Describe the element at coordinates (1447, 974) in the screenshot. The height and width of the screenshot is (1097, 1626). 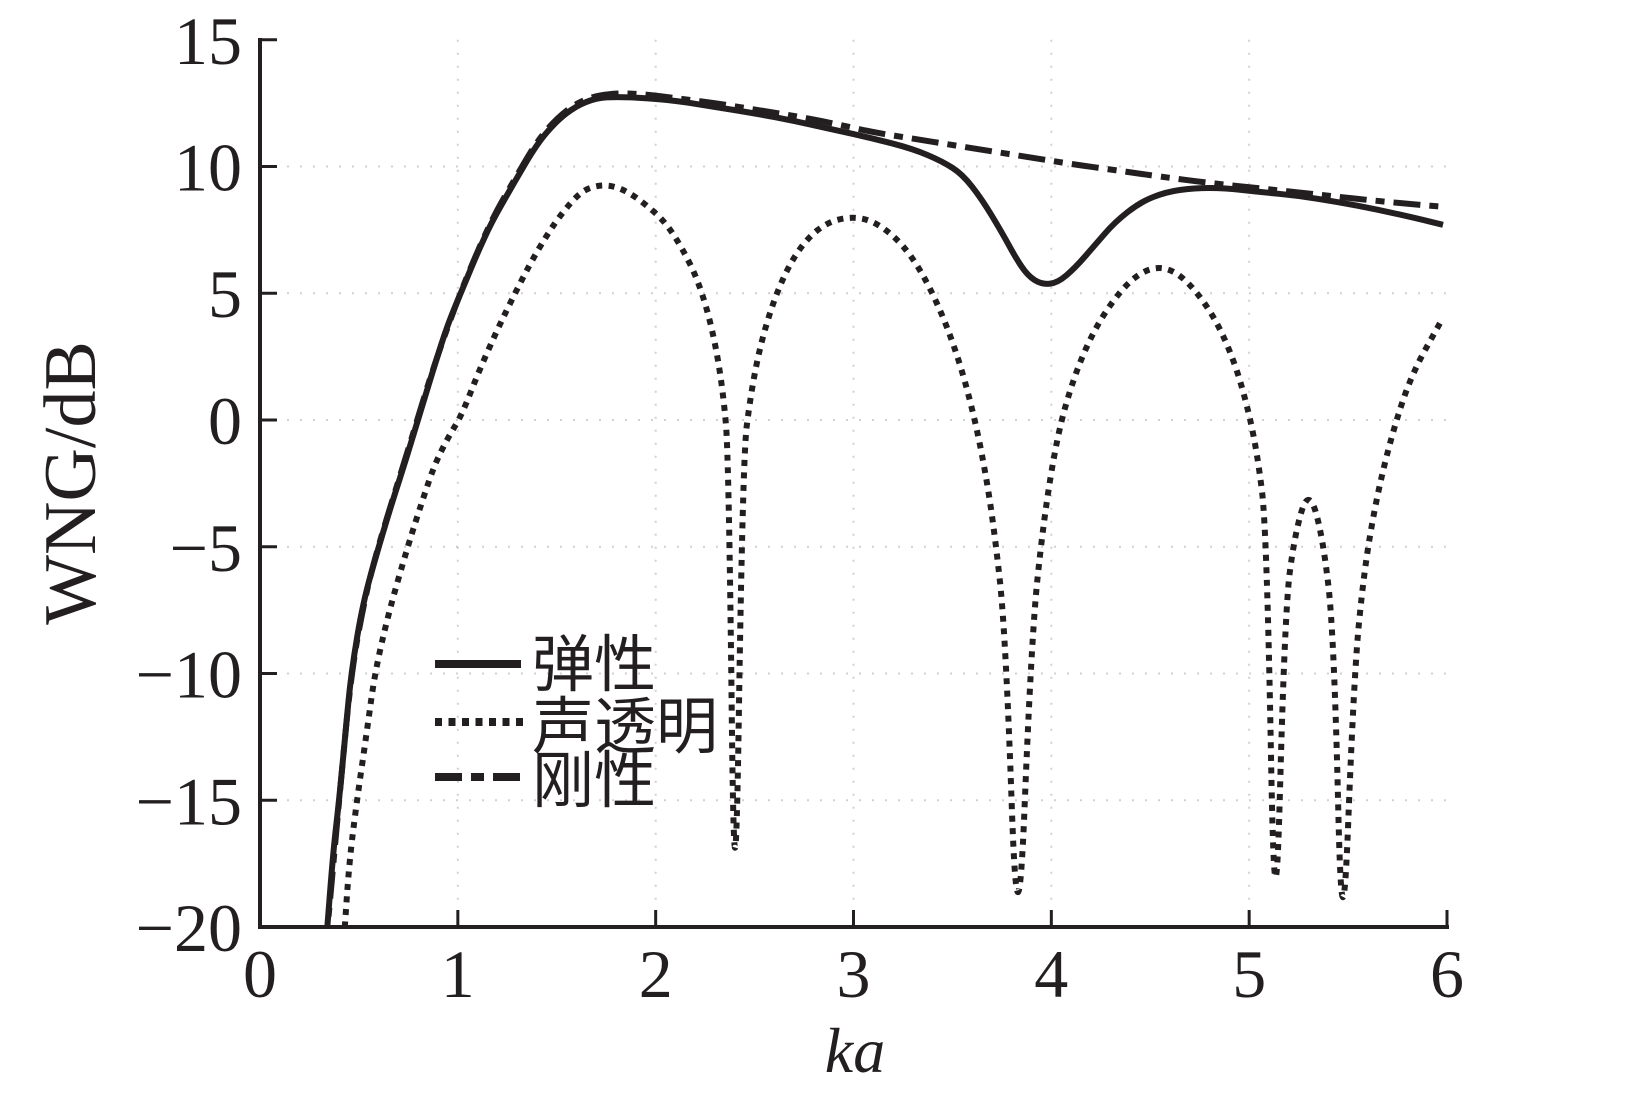
I see `x-tick-label: 6` at that location.